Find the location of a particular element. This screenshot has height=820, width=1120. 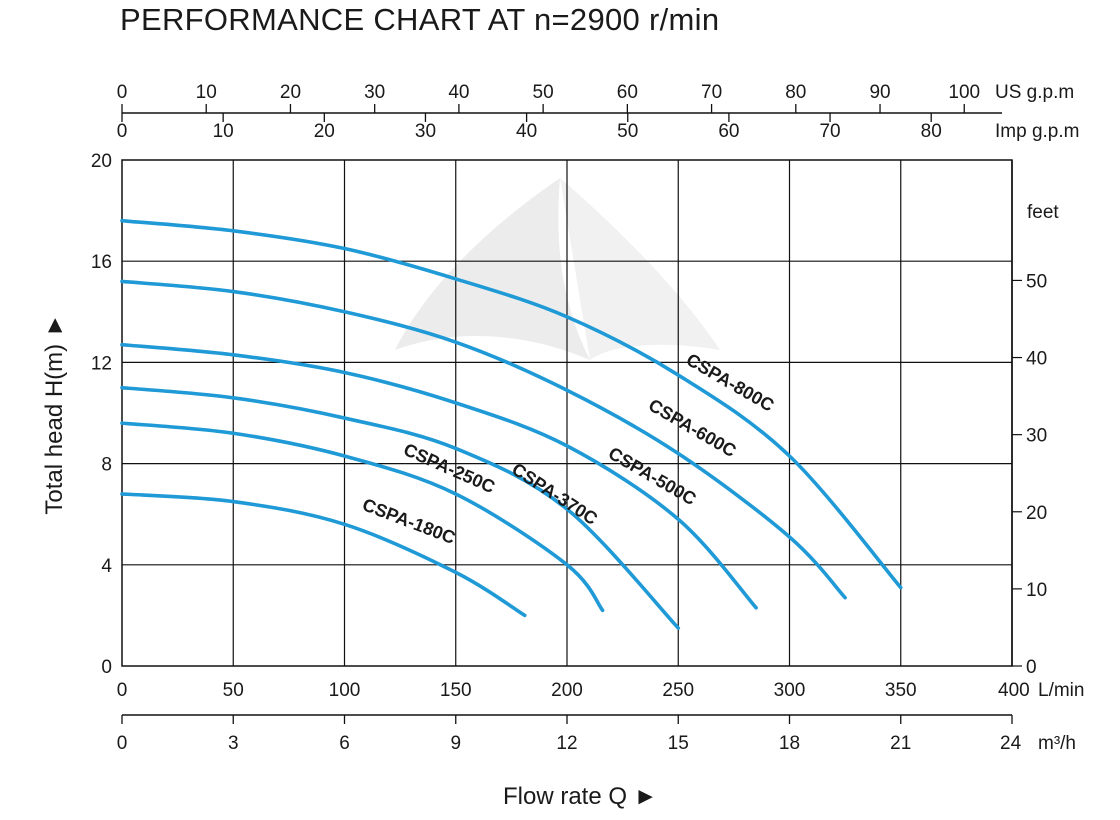

x-unit-imp-gpm: Imp g.p.m is located at coordinates (1037, 131).